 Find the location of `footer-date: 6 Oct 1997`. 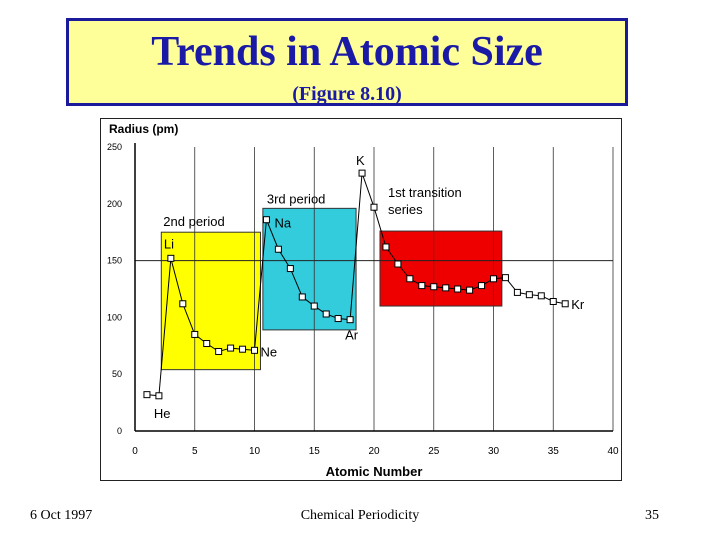

footer-date: 6 Oct 1997 is located at coordinates (61, 515).